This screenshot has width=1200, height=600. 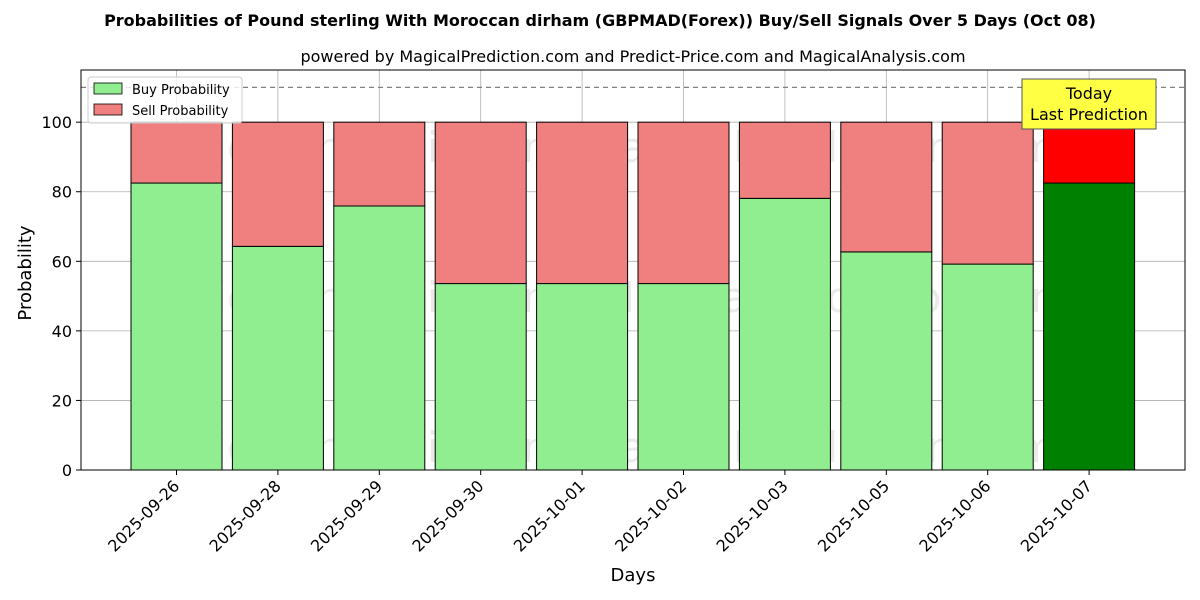 I want to click on x-tick-label: 2025-10-07, so click(x=1056, y=515).